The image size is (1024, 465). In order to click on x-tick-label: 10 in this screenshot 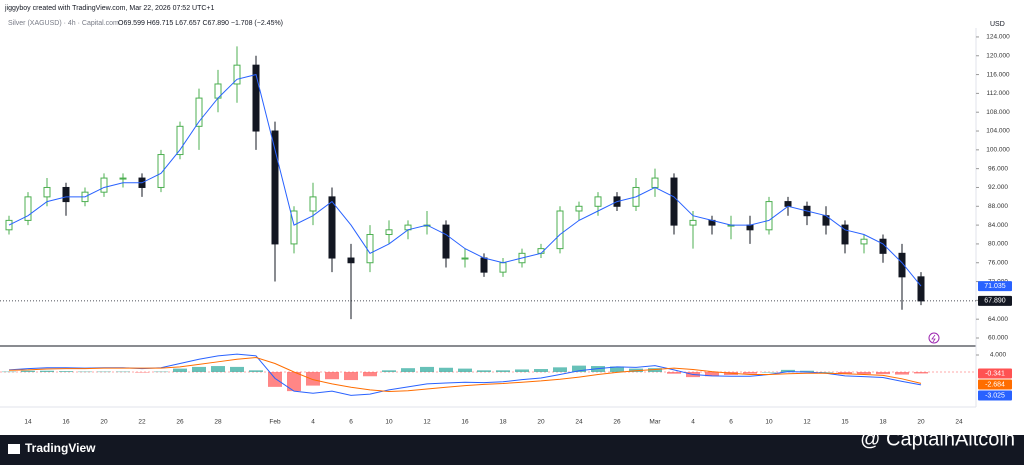, I will do `click(389, 422)`.